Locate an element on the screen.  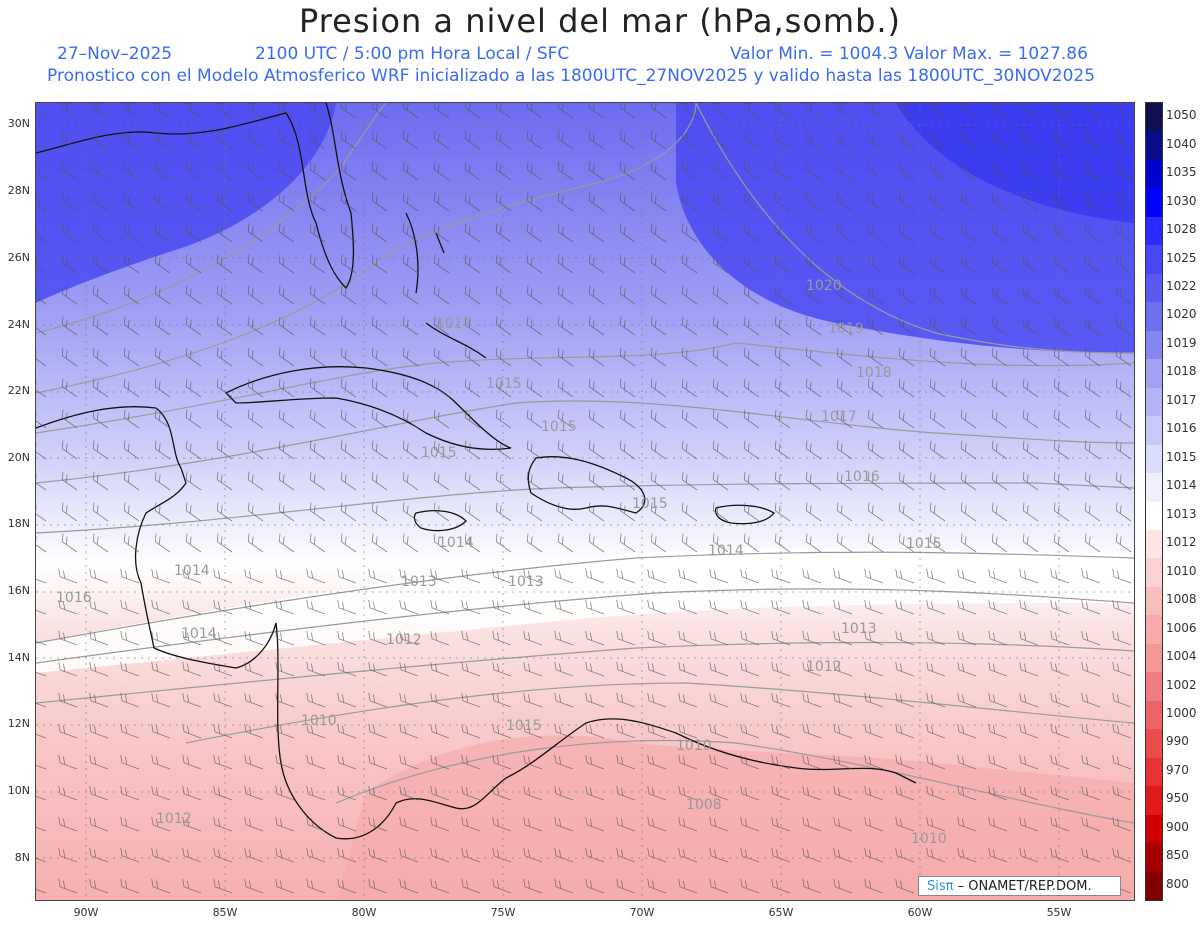
lon-label: 85W is located at coordinates (225, 912).